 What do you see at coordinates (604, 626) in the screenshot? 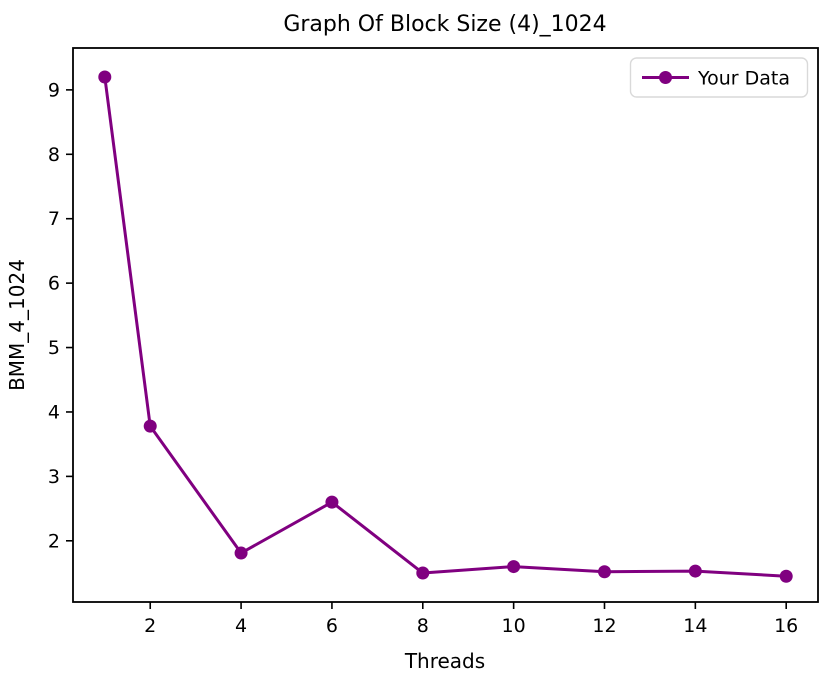
I see `x-tick-label: 12` at bounding box center [604, 626].